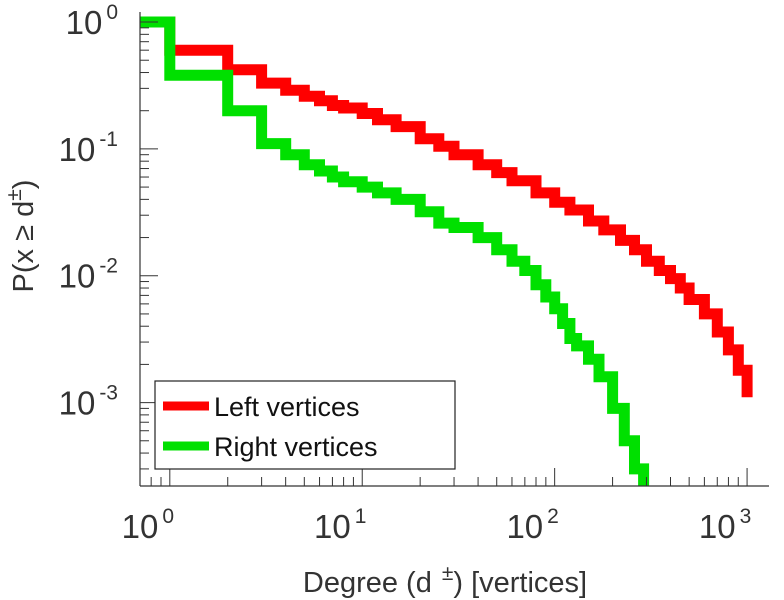 The height and width of the screenshot is (600, 784). What do you see at coordinates (88, 148) in the screenshot?
I see `y-tick-label: 10 -1` at bounding box center [88, 148].